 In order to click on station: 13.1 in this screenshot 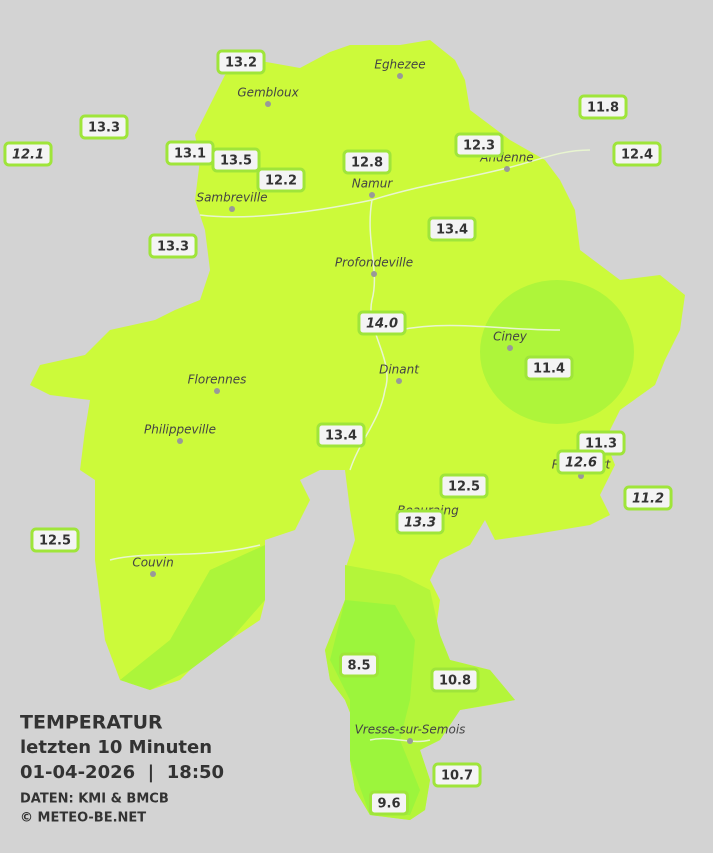, I will do `click(190, 153)`.